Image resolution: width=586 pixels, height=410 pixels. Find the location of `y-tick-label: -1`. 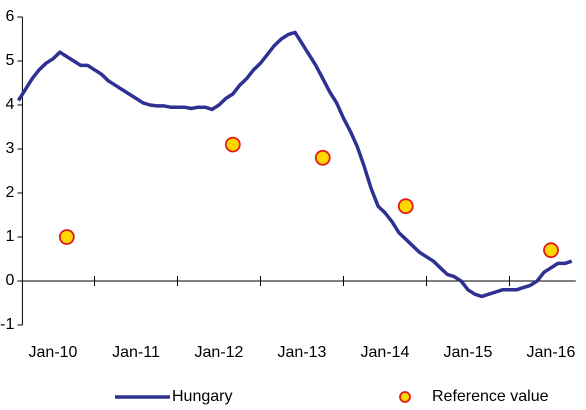

y-tick-label: -1 is located at coordinates (7, 324).